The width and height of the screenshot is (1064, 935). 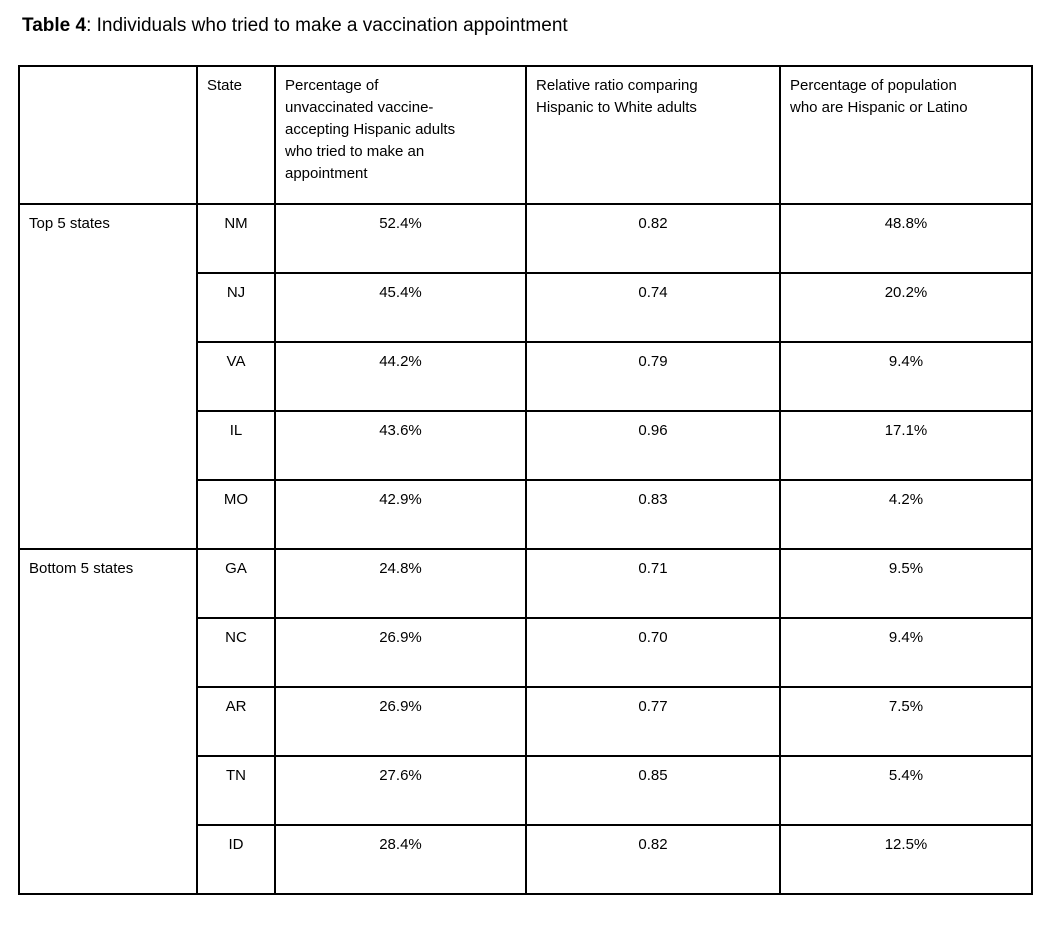 What do you see at coordinates (236, 135) in the screenshot?
I see `header-state: State` at bounding box center [236, 135].